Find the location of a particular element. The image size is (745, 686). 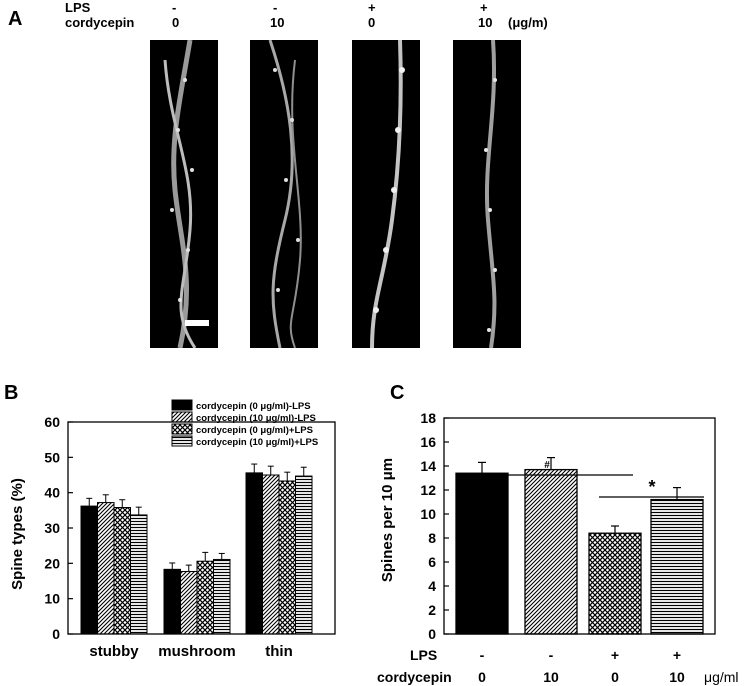

panel-c-plot-frame is located at coordinates (579, 526).